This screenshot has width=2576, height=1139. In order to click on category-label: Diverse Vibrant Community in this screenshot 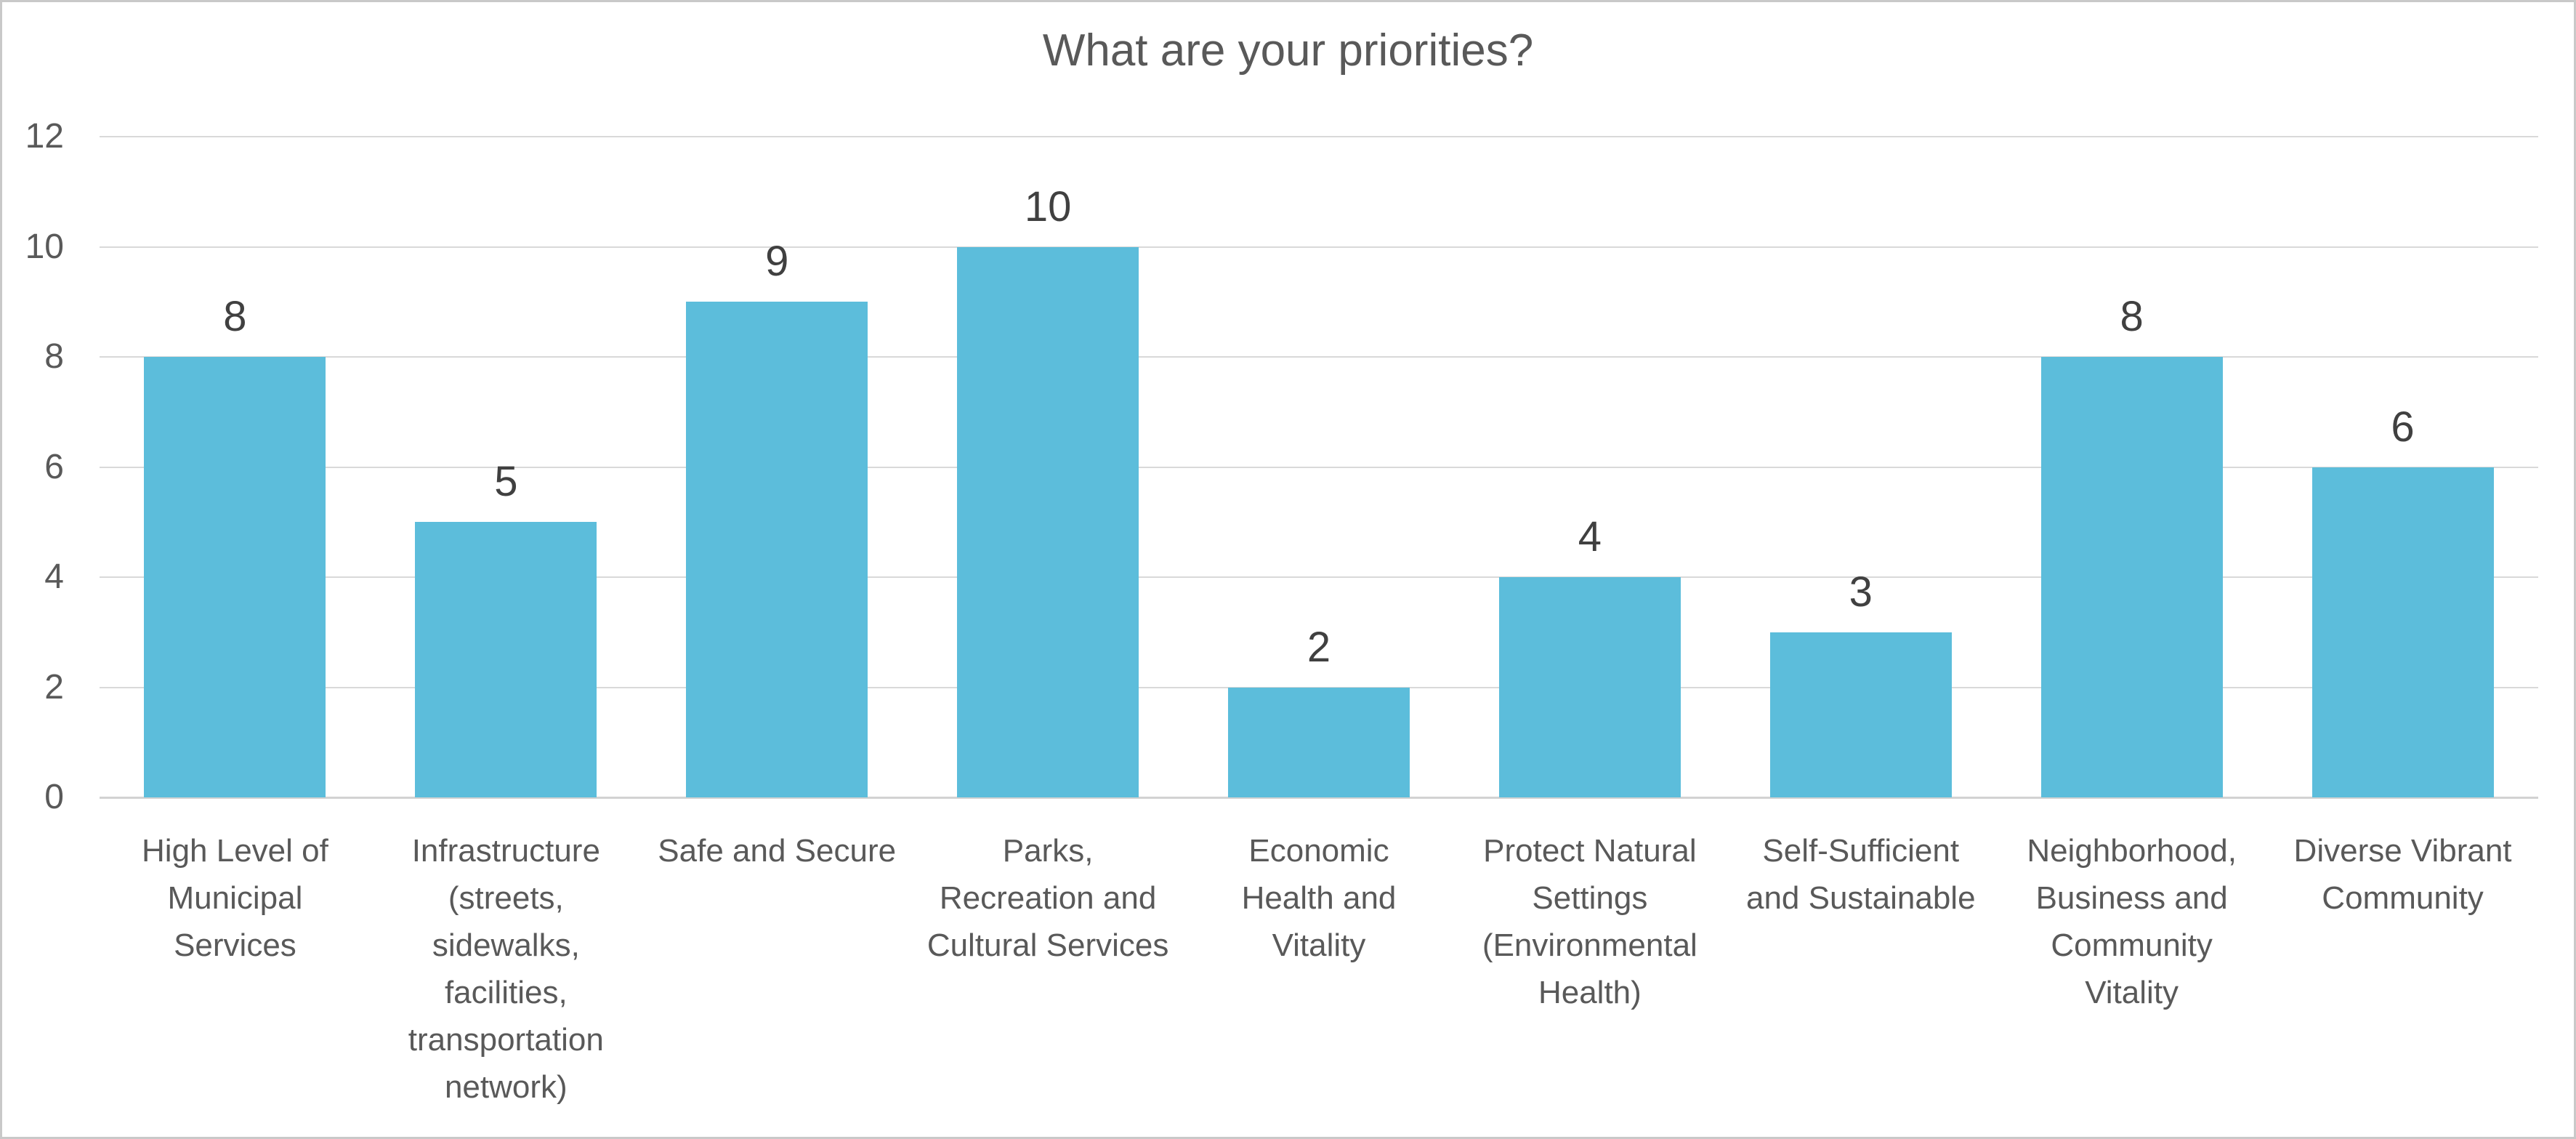, I will do `click(2403, 874)`.